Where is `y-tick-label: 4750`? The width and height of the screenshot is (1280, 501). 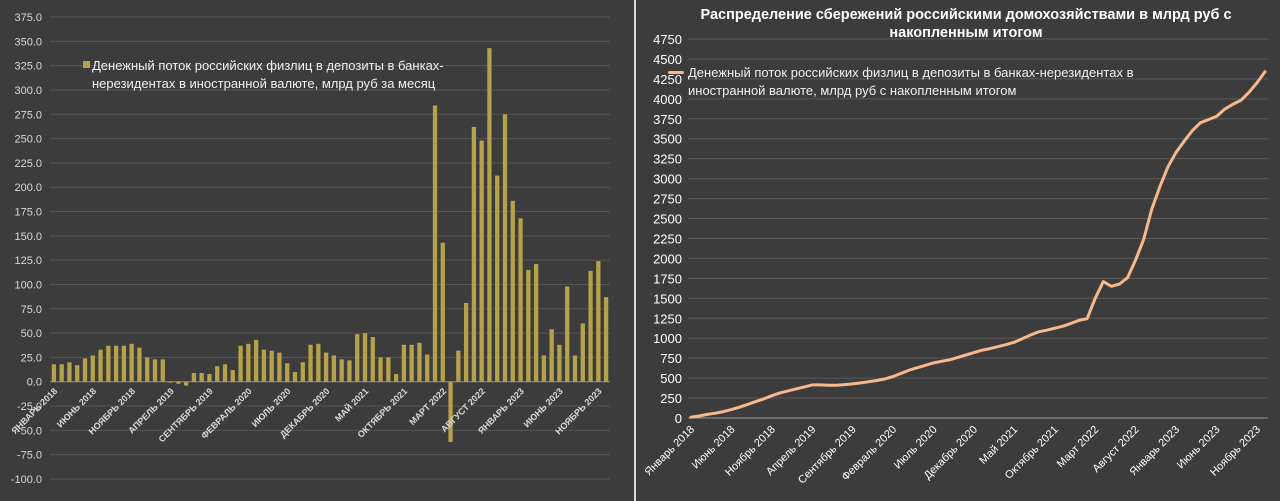 y-tick-label: 4750 is located at coordinates (667, 39).